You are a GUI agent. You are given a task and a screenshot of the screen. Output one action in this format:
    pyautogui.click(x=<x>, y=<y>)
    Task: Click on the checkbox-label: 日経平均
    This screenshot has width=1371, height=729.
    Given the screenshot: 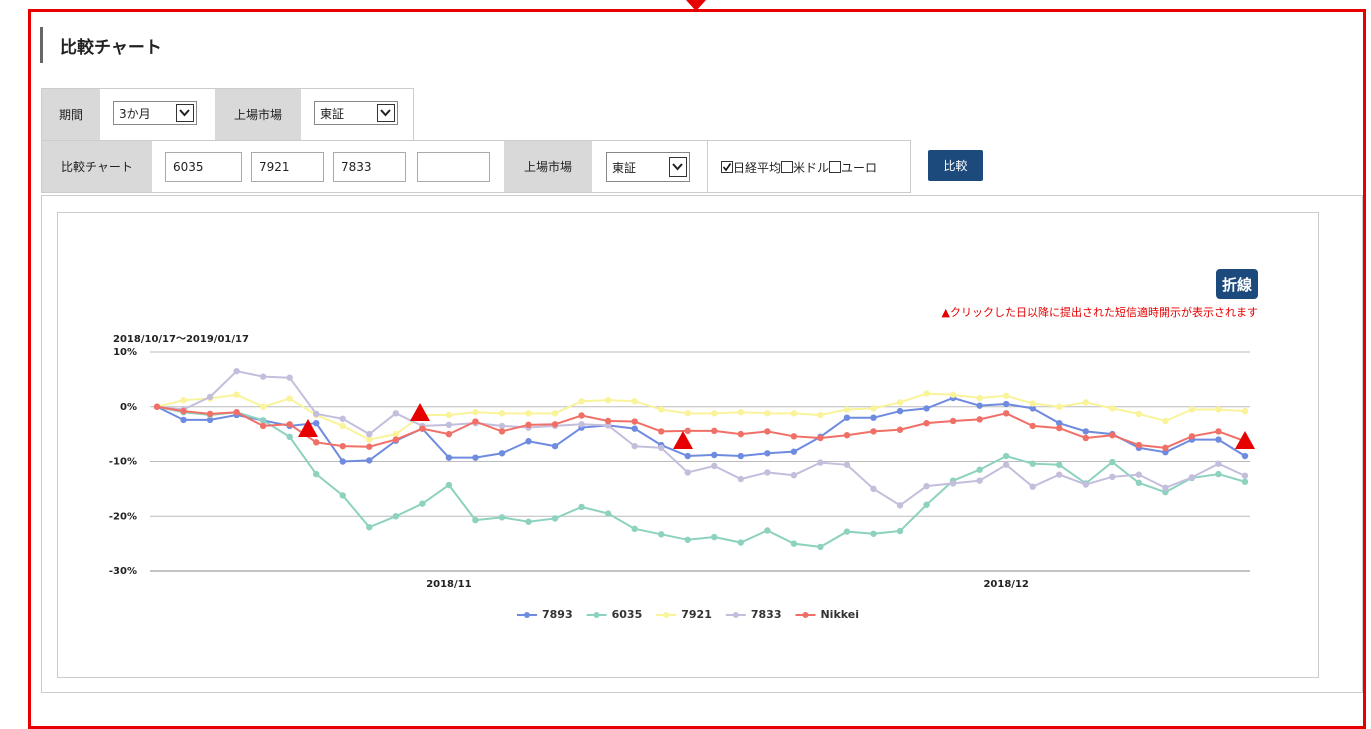 What is the action you would take?
    pyautogui.click(x=757, y=168)
    